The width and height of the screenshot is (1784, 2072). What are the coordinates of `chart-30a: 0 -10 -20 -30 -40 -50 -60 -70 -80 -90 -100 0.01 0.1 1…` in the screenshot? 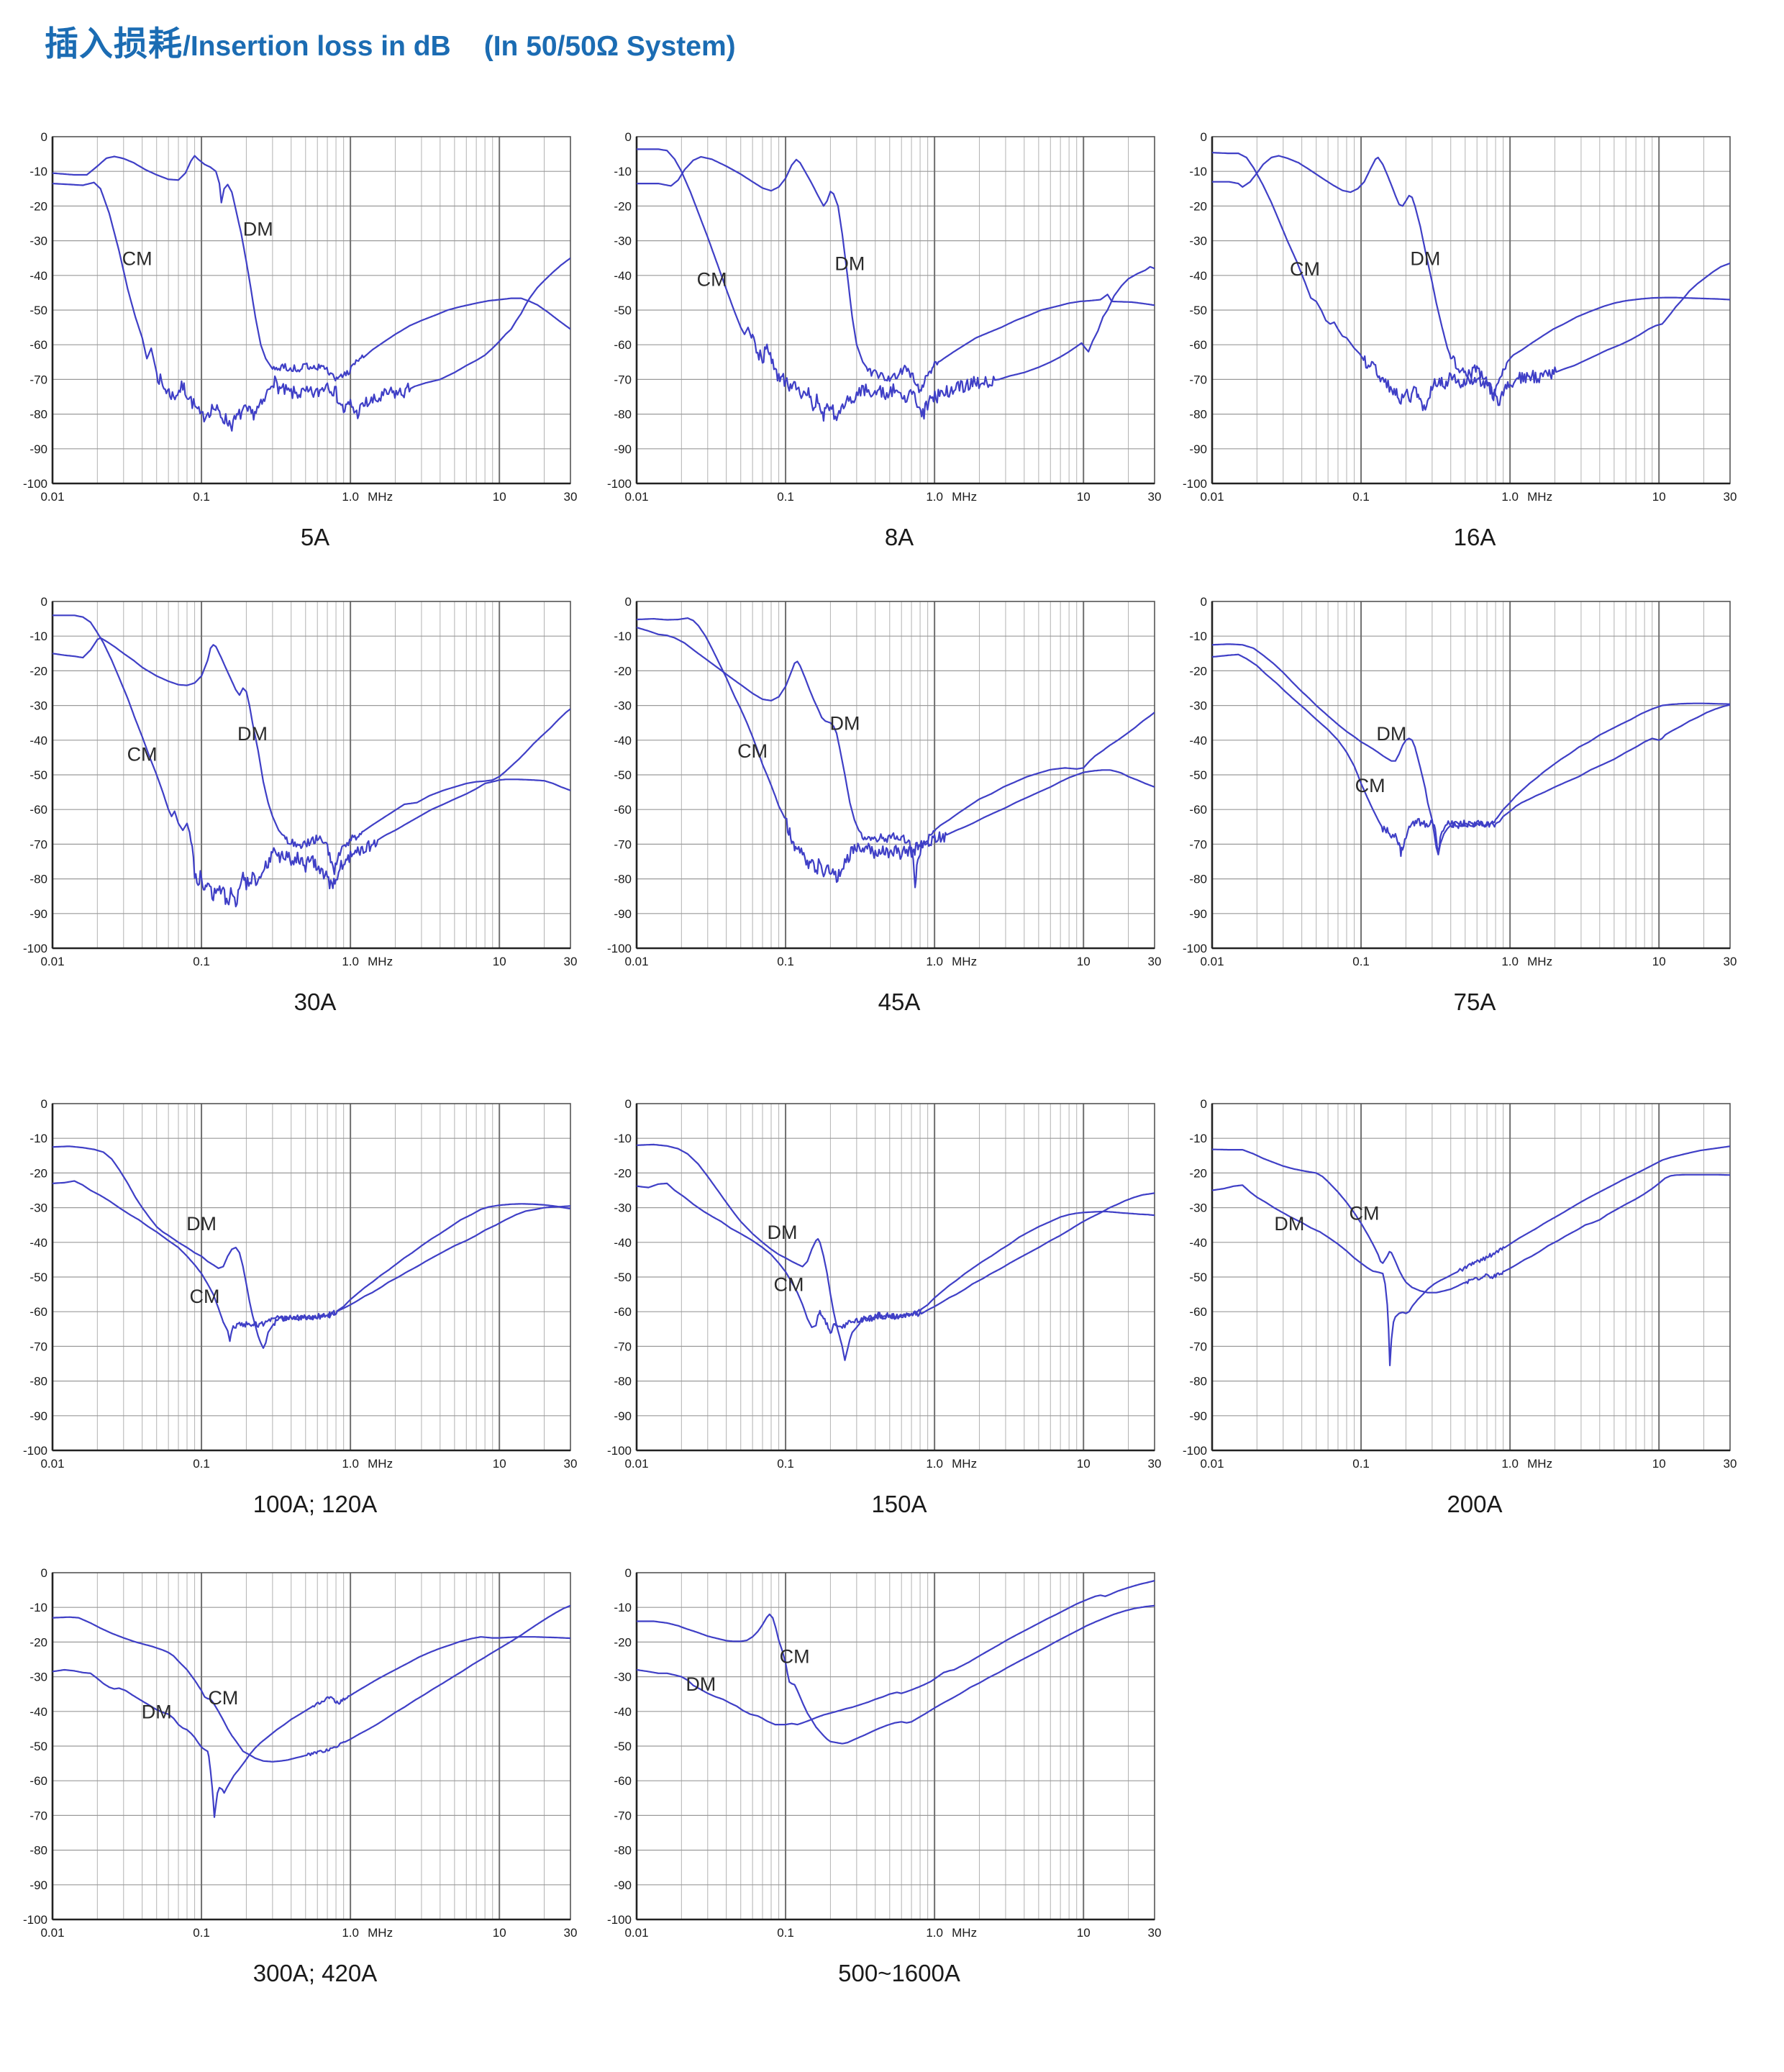 It's located at (299, 806).